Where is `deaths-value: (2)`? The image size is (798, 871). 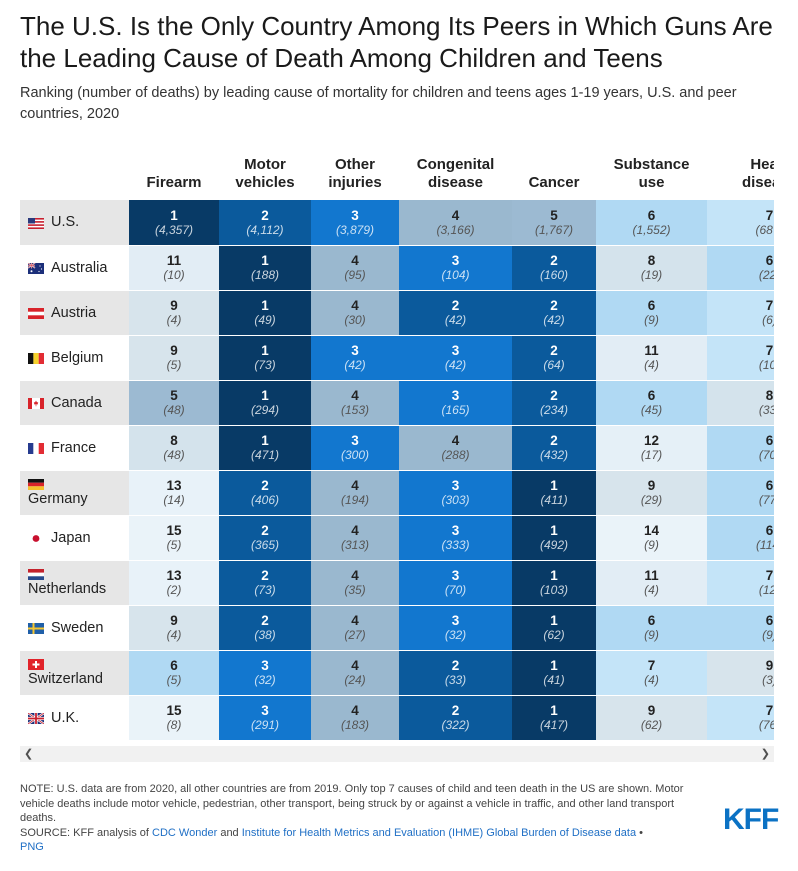
deaths-value: (2) is located at coordinates (174, 590).